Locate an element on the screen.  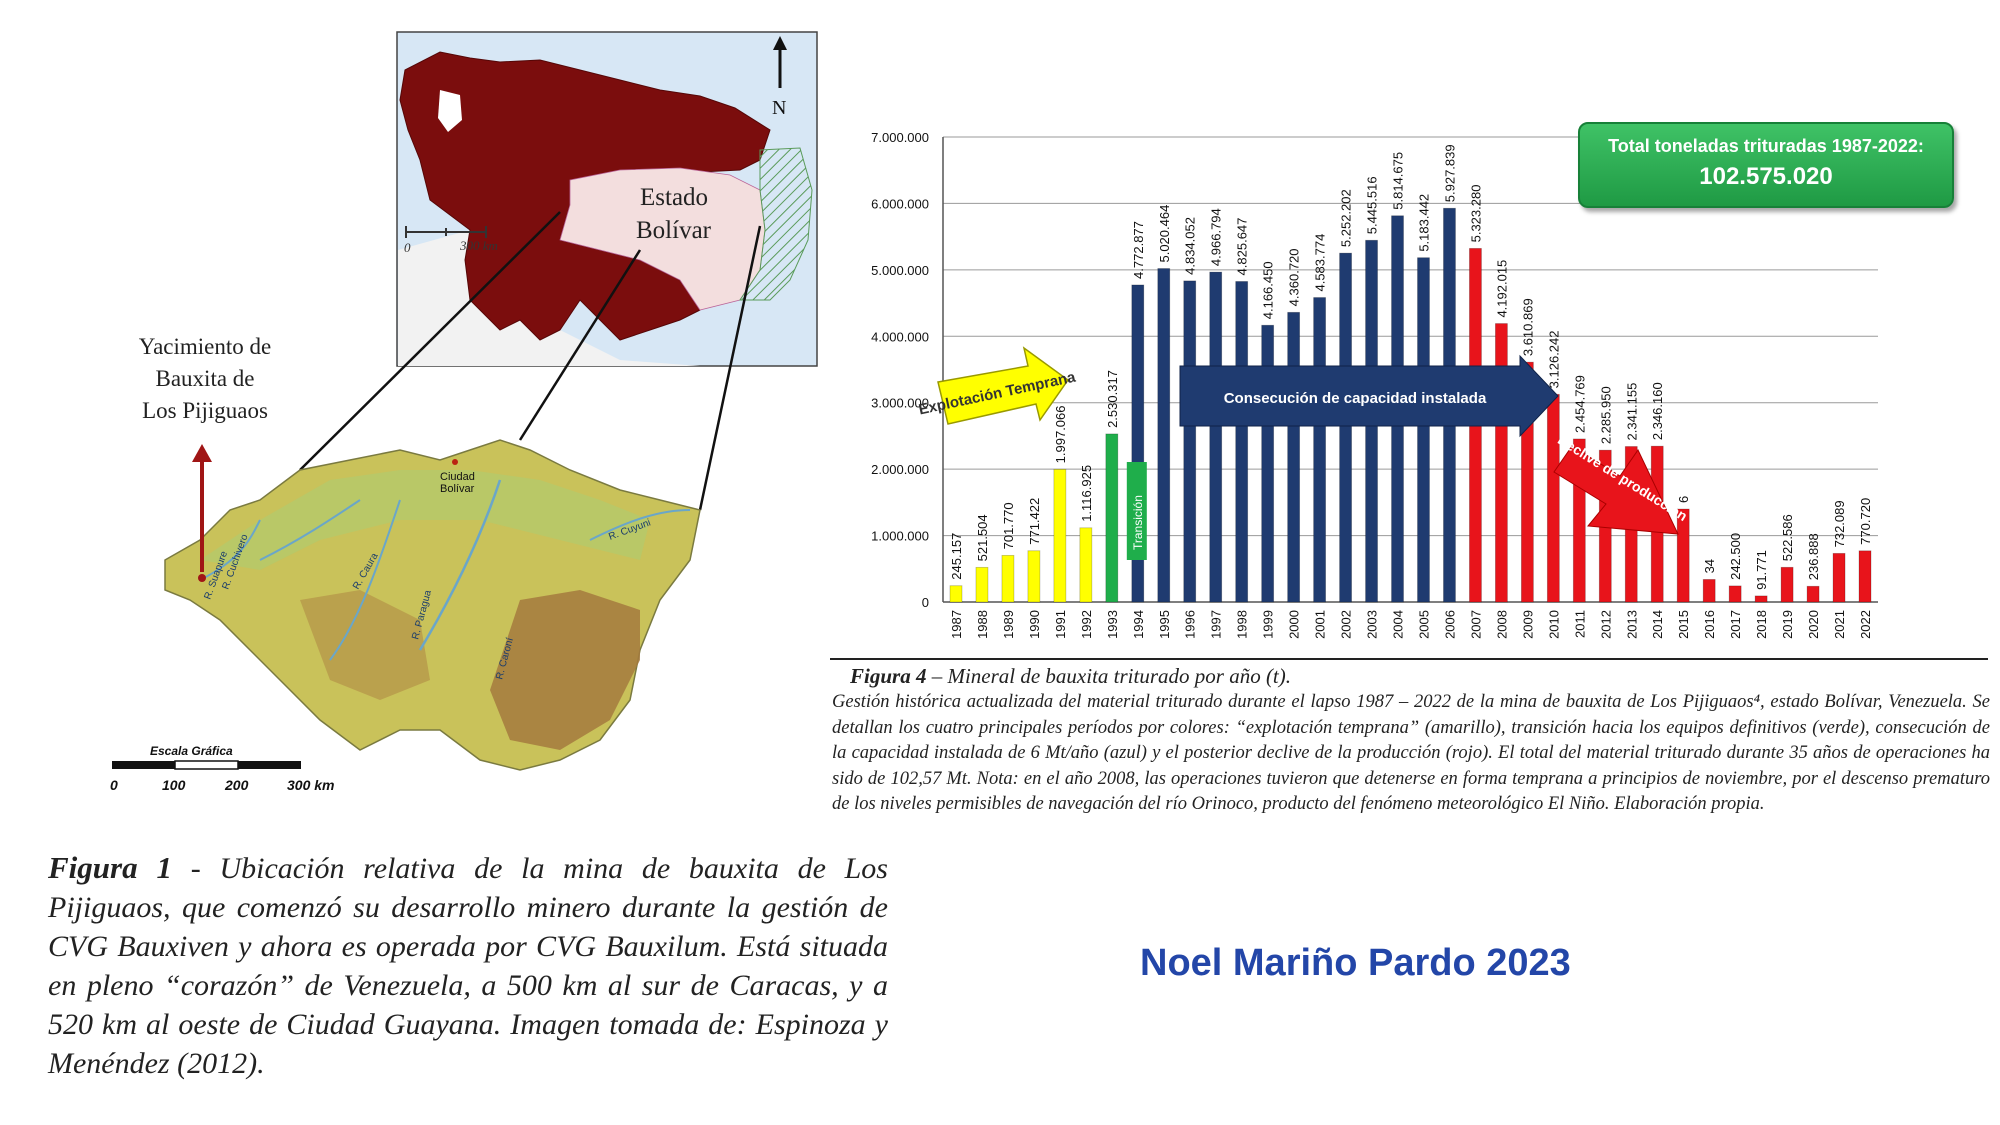
deposit-label: Los Pijiguaos is located at coordinates (205, 410).